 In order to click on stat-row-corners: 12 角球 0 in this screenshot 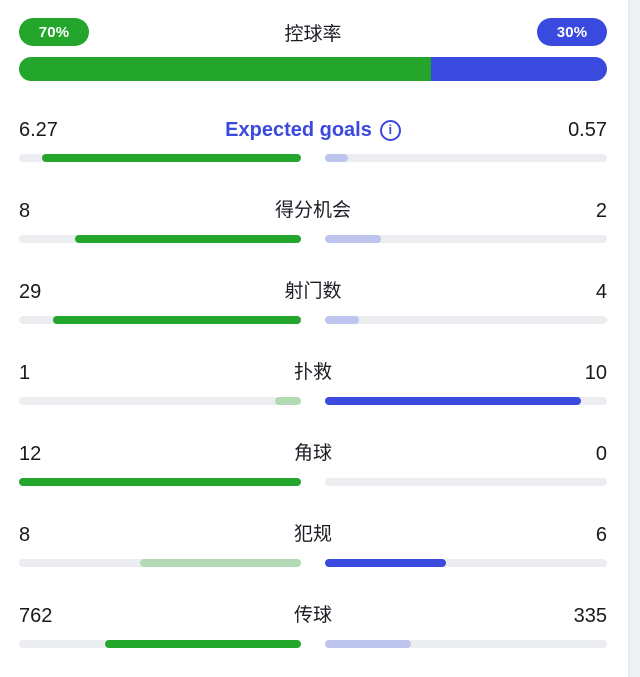, I will do `click(313, 464)`.